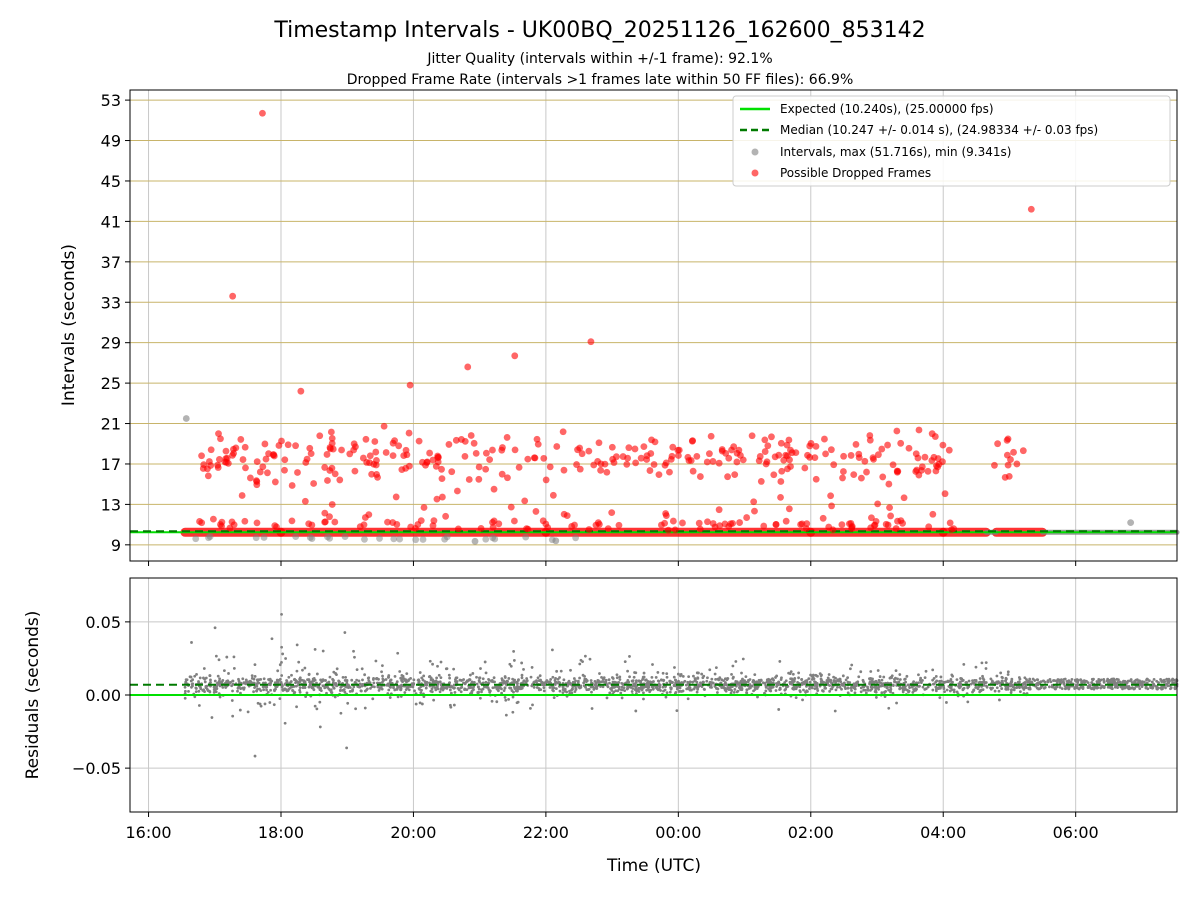  I want to click on legend-intervals-swatch, so click(755, 152).